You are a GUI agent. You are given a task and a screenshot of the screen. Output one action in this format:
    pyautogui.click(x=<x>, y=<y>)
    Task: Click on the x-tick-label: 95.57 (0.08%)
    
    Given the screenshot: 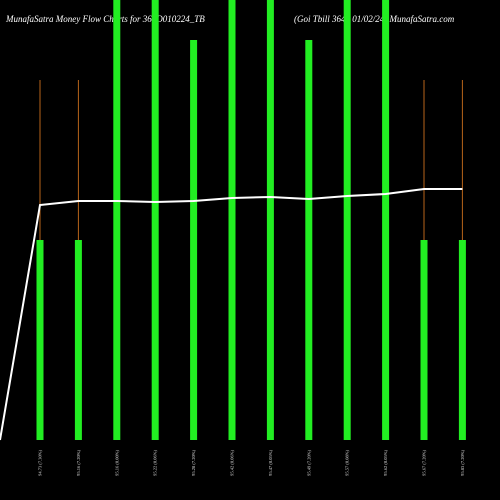 What is the action you would take?
    pyautogui.click(x=347, y=463)
    